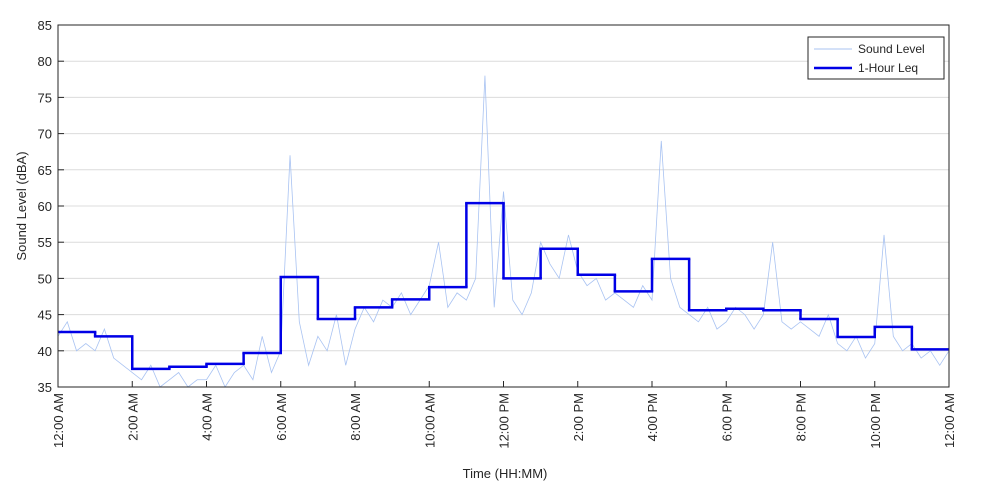  What do you see at coordinates (45, 315) in the screenshot?
I see `y-tick-label: 45` at bounding box center [45, 315].